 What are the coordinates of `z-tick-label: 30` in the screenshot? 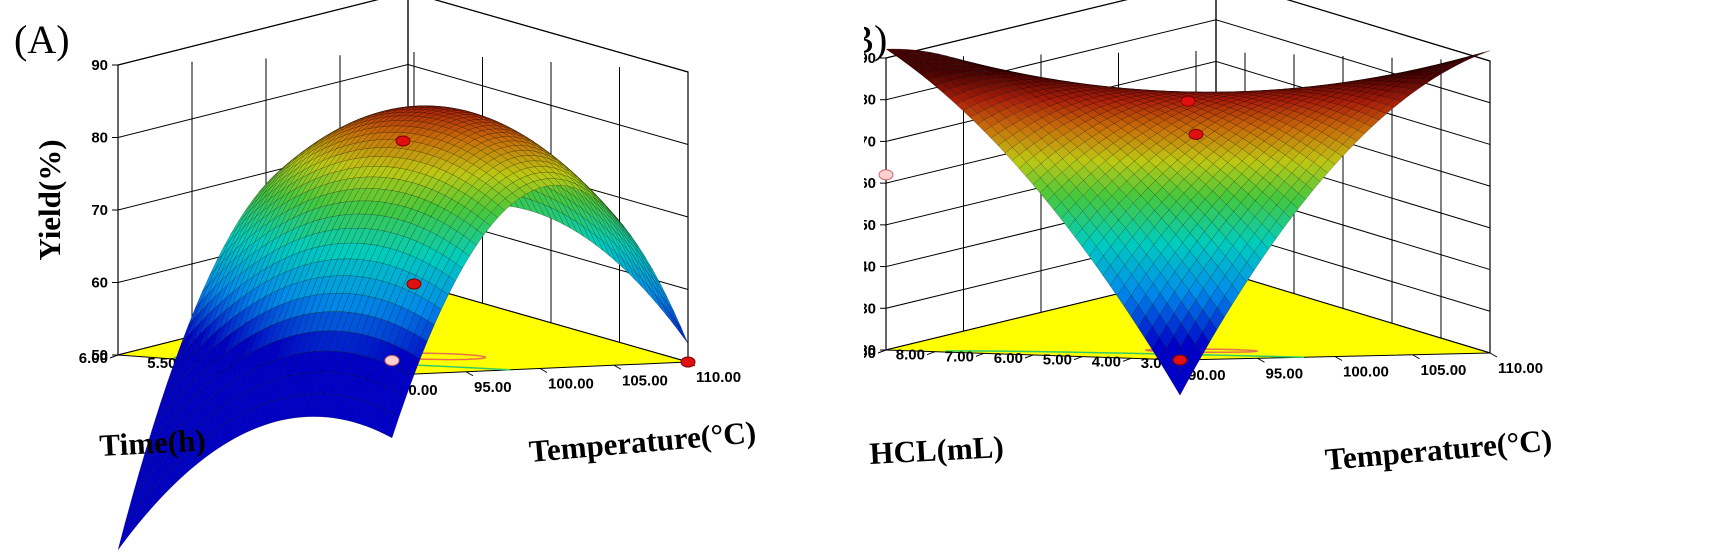 It's located at (870, 308).